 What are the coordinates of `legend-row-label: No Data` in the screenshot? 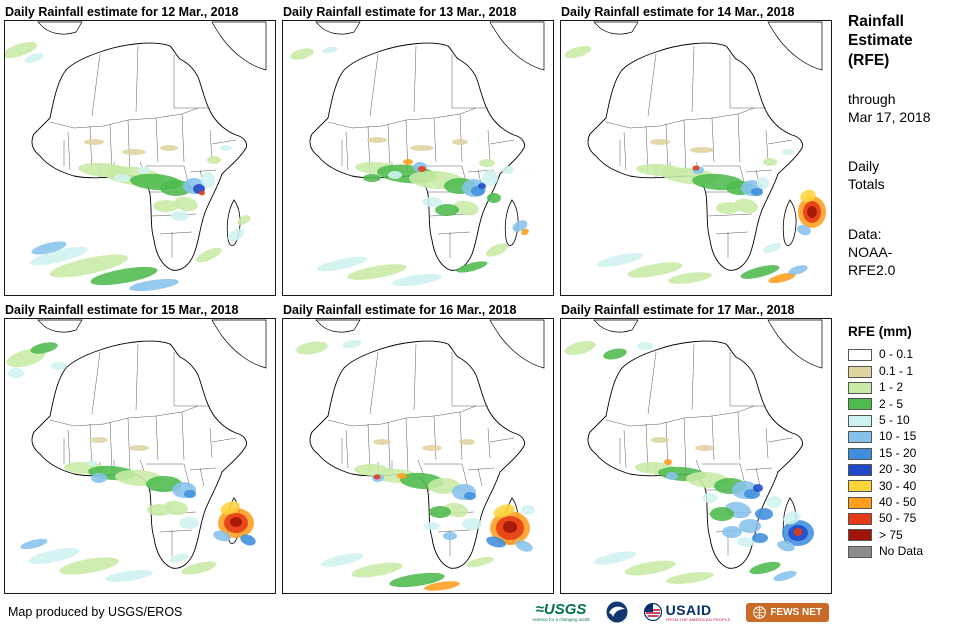 It's located at (901, 551).